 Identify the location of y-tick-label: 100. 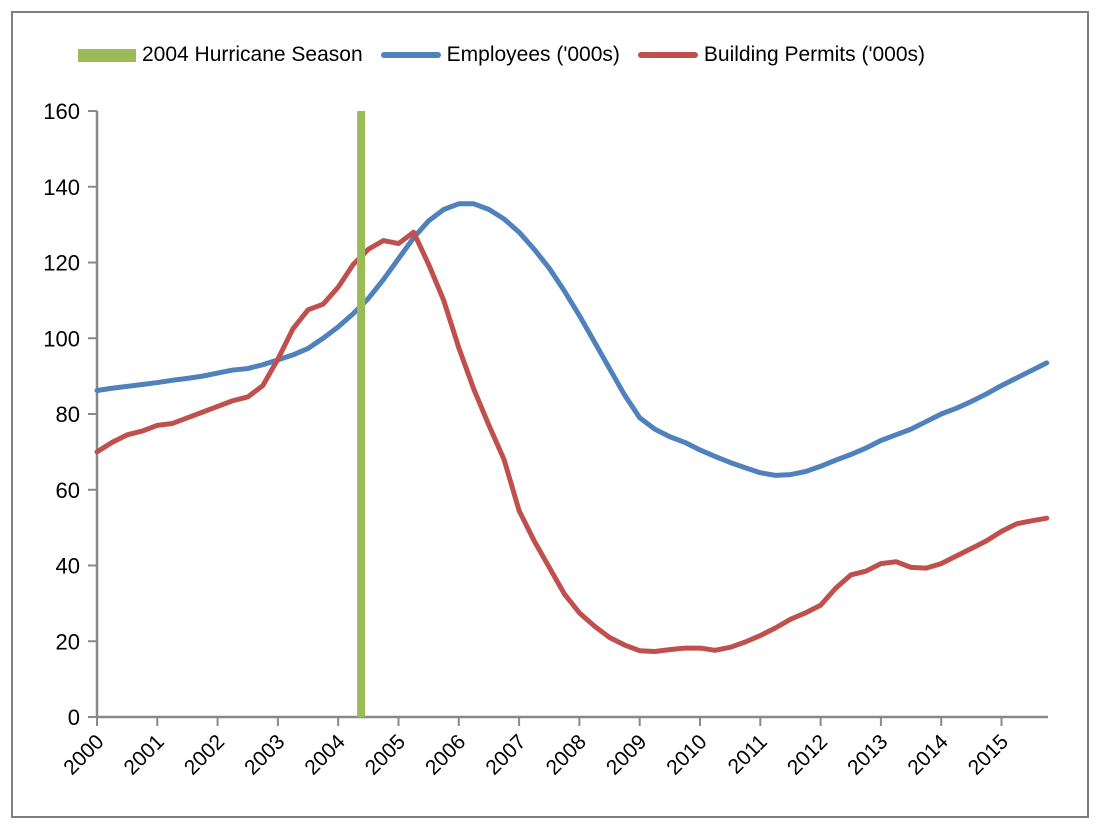
(61, 338).